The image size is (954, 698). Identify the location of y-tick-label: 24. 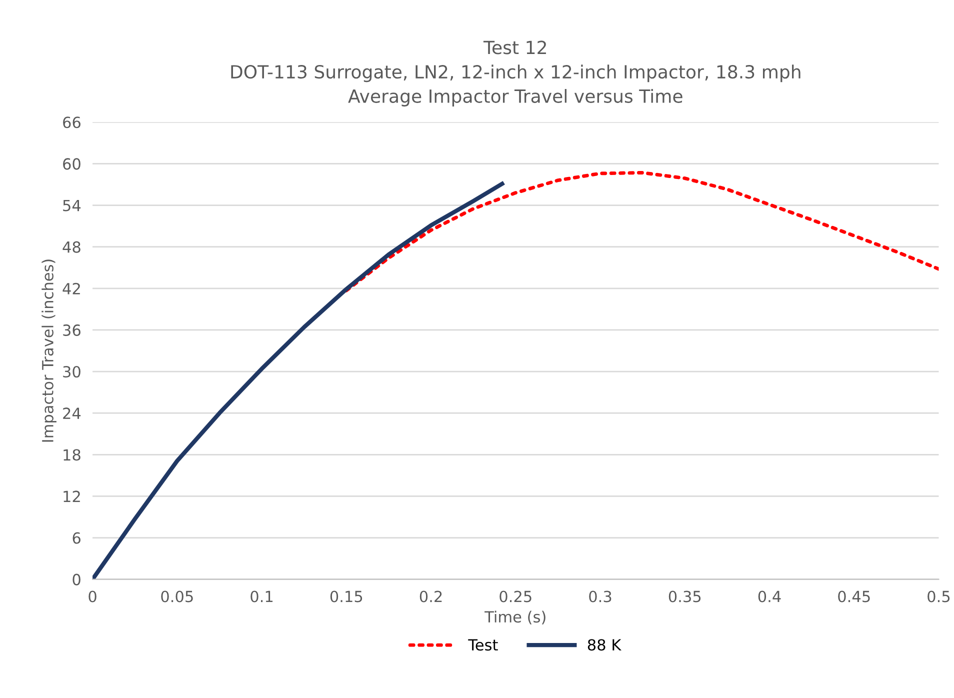
(72, 413).